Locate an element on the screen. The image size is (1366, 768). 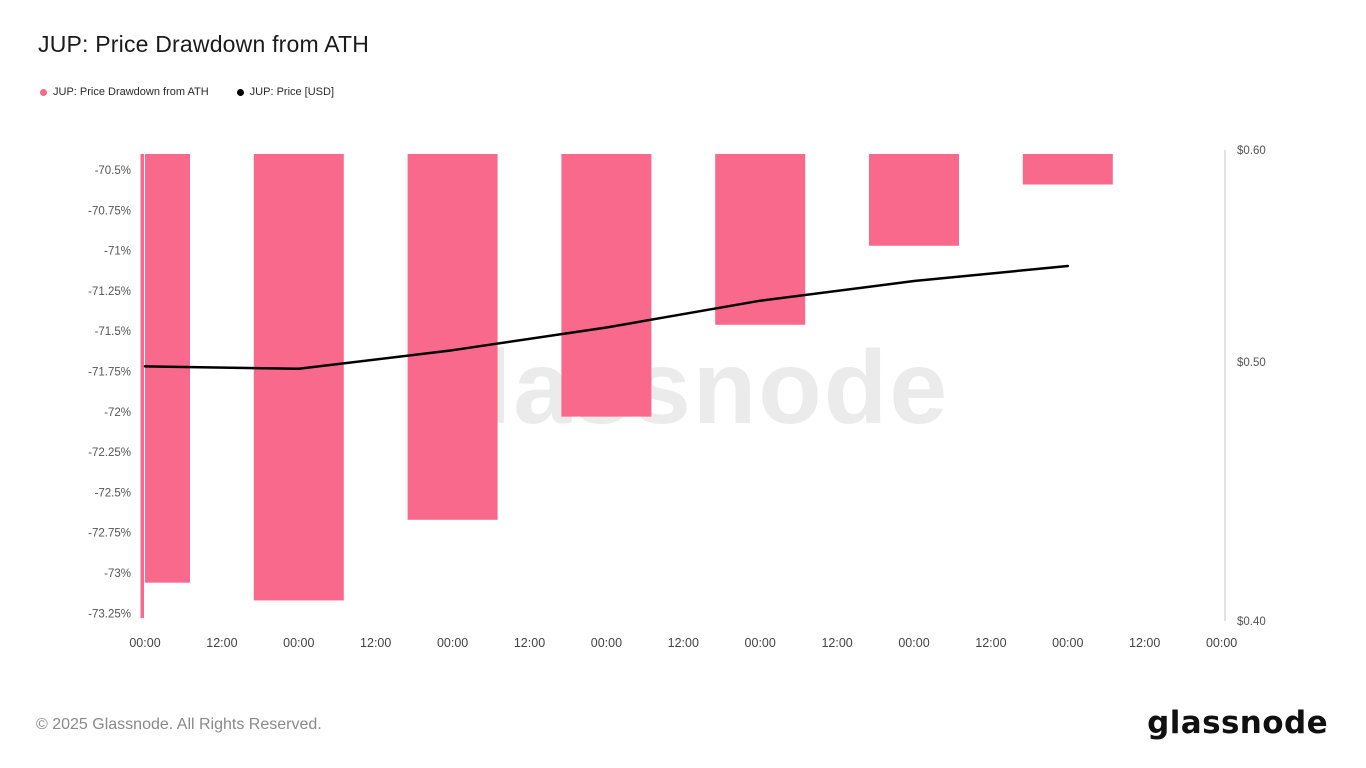
legend-item-drawdown: JUP: Price Drawdown from ATH is located at coordinates (124, 92).